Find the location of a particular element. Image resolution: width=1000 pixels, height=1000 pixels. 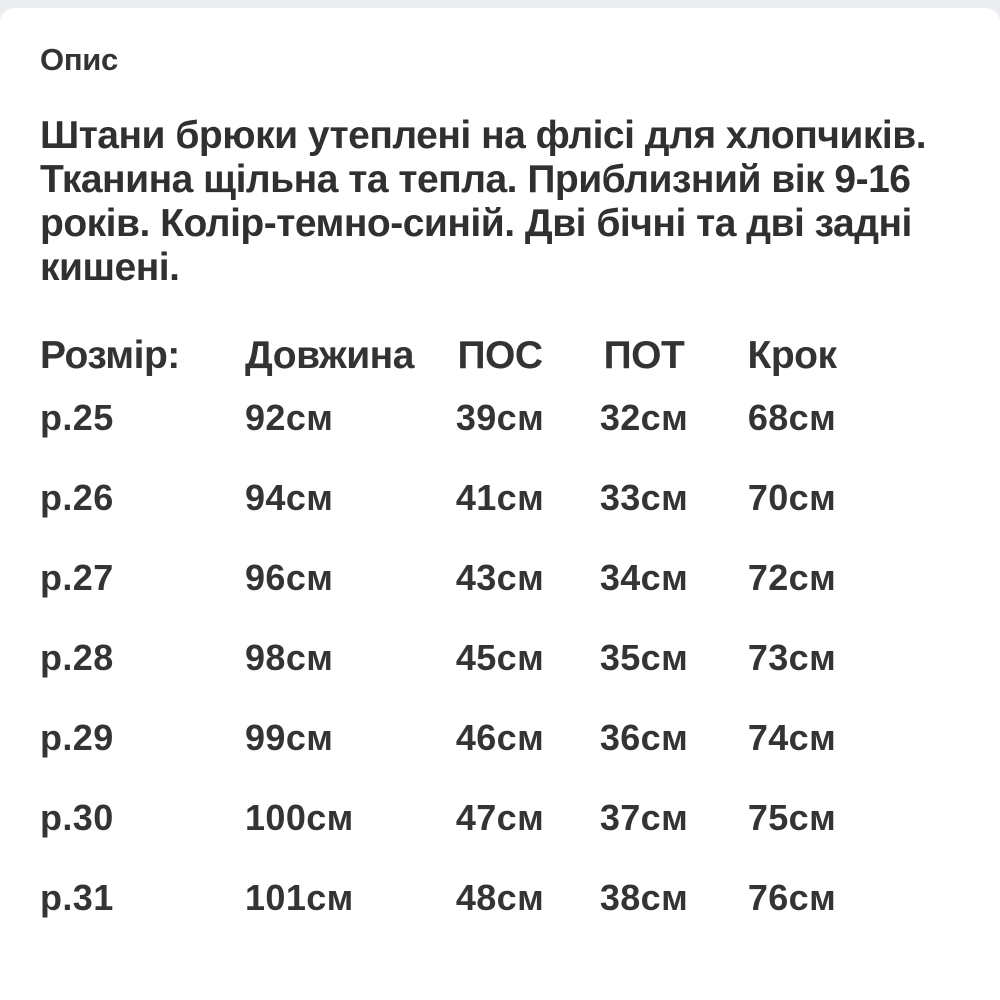

size-table-header: Розмір: Довжина ПОС ПОТ Крок is located at coordinates (500, 356).